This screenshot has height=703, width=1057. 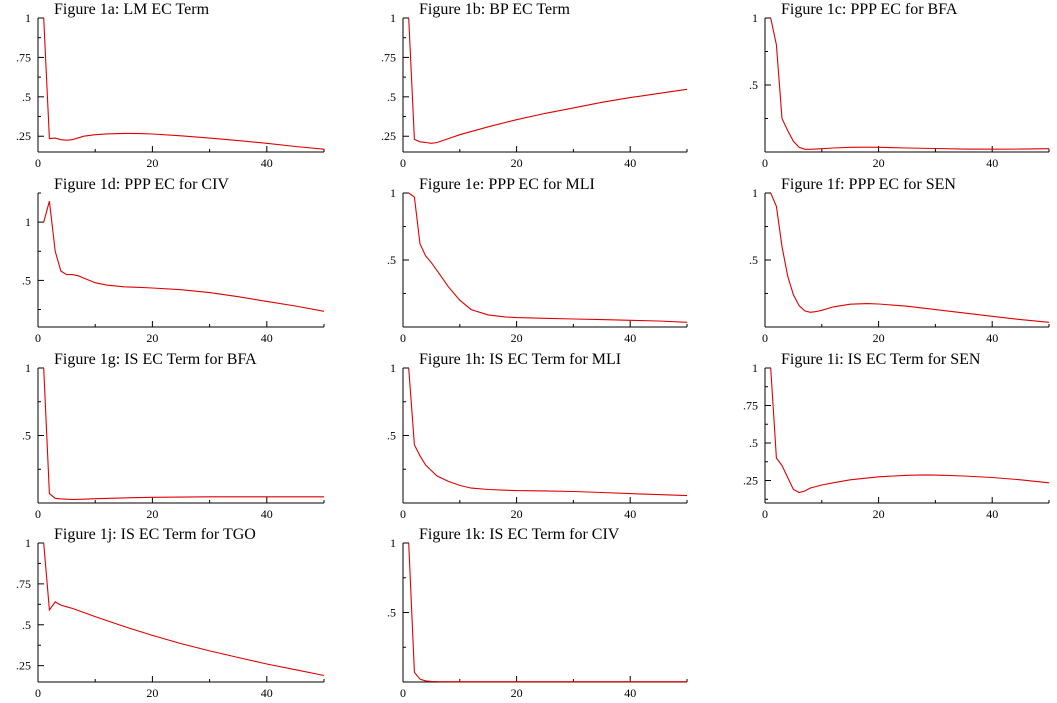 What do you see at coordinates (494, 9) in the screenshot?
I see `chart-title: Figure 1b: BP EC Term` at bounding box center [494, 9].